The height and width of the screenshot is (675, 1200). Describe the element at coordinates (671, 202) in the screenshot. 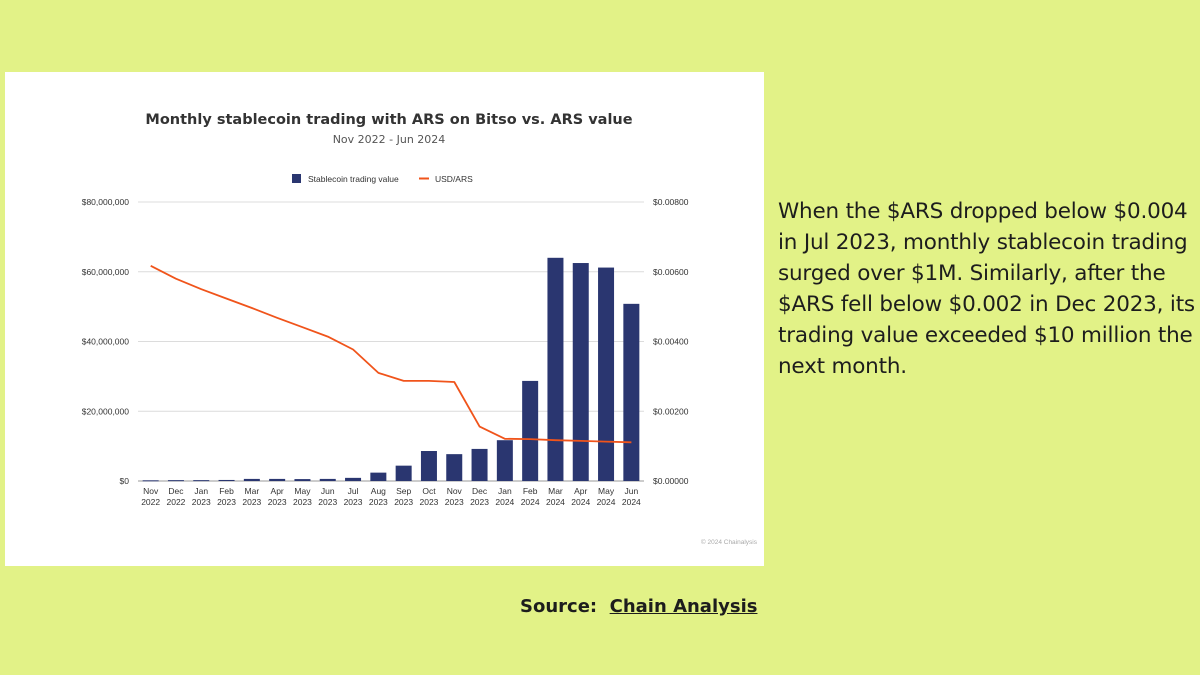

I see `right-tick-label: $0.00800` at that location.